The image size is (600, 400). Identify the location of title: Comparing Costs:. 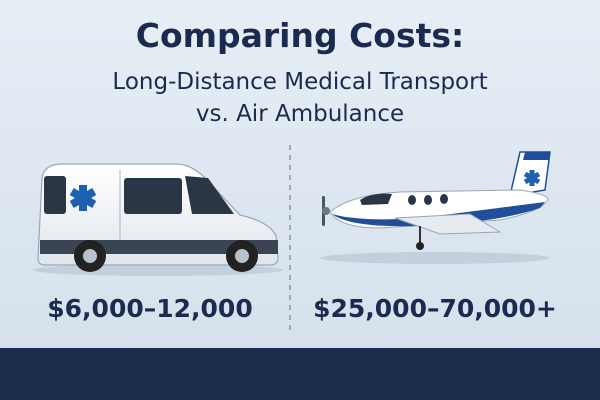
(300, 35).